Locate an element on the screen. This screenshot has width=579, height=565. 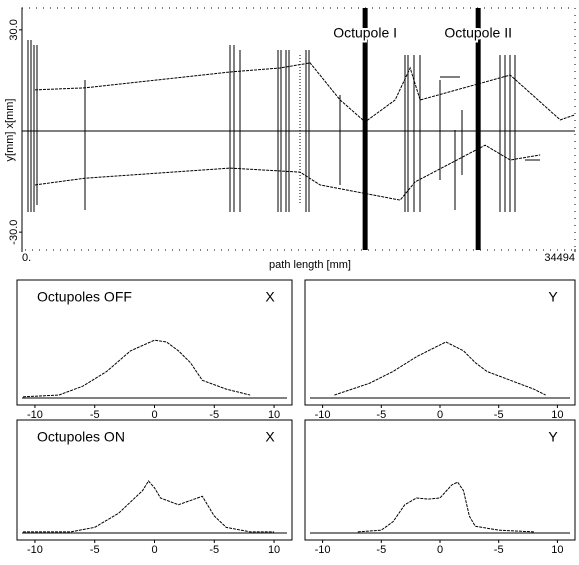
panel-title: Octupoles OFF is located at coordinates (84, 297).